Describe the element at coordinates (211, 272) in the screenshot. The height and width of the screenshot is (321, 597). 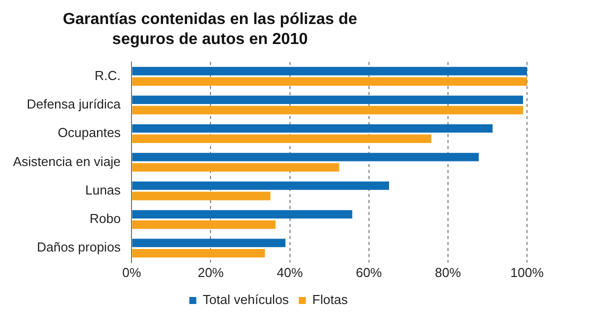
I see `x-tick-label: 20%` at that location.